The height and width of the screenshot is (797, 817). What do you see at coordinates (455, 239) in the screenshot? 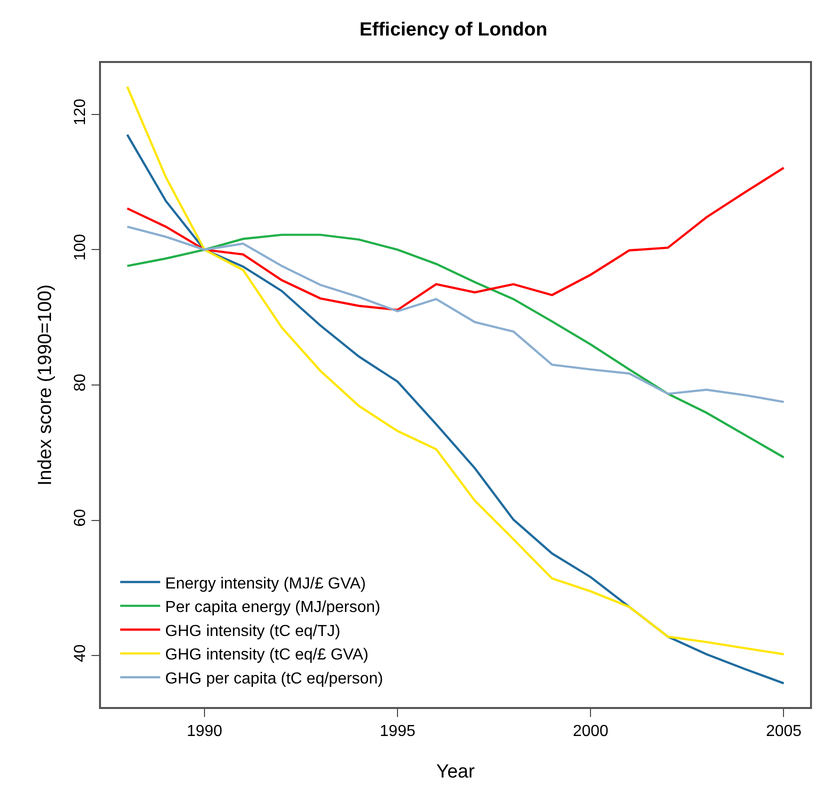
I see `line-series` at bounding box center [455, 239].